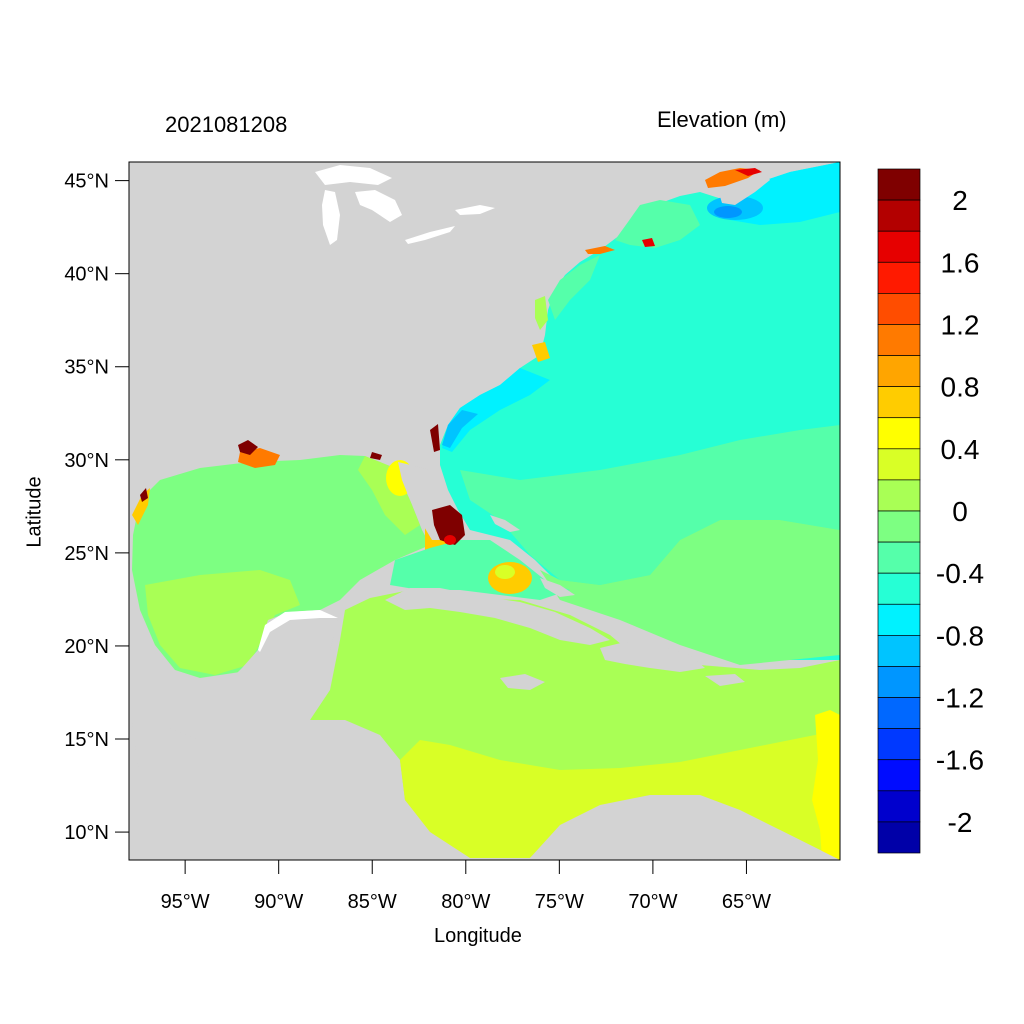  What do you see at coordinates (497, 616) in the screenshot?
I see `cuba` at bounding box center [497, 616].